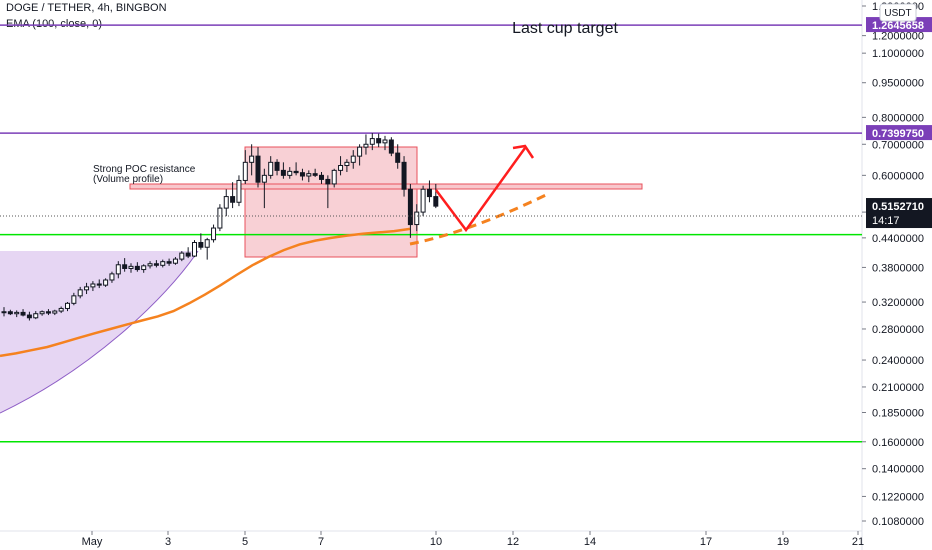 The height and width of the screenshot is (550, 932). I want to click on x-tick-label: 17, so click(706, 542).